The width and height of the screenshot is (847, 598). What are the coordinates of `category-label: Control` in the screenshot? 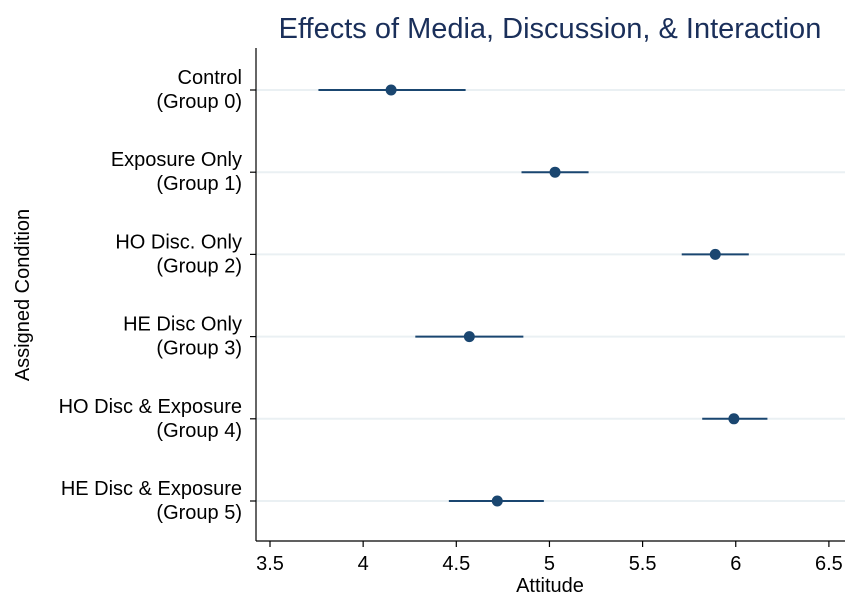 It's located at (210, 78).